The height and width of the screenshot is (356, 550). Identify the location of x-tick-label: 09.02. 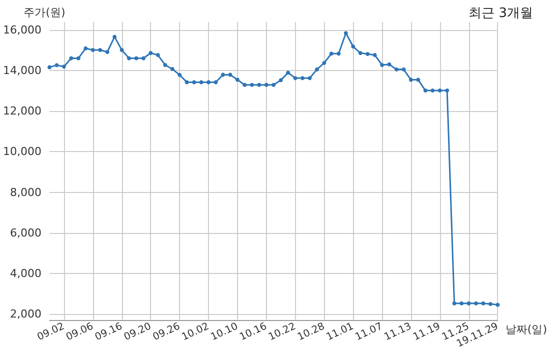
(51, 332).